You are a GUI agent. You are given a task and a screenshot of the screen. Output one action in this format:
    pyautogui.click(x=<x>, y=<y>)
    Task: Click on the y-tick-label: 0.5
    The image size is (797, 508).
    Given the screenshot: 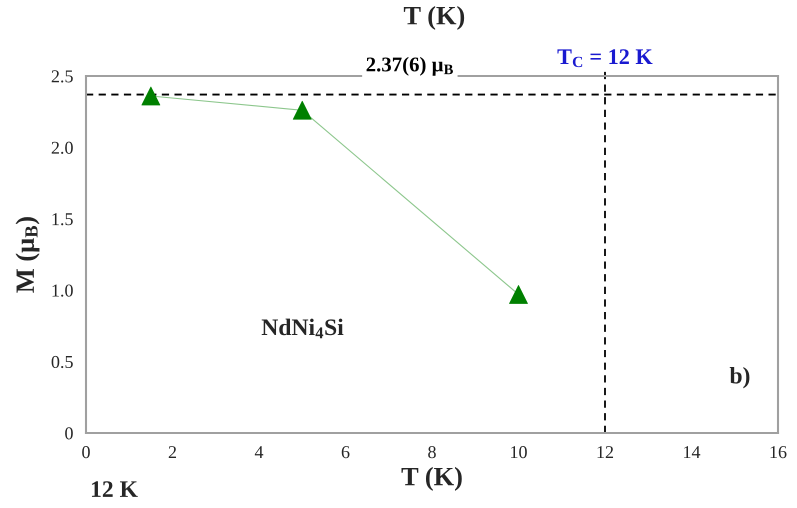 What is the action you would take?
    pyautogui.click(x=62, y=362)
    